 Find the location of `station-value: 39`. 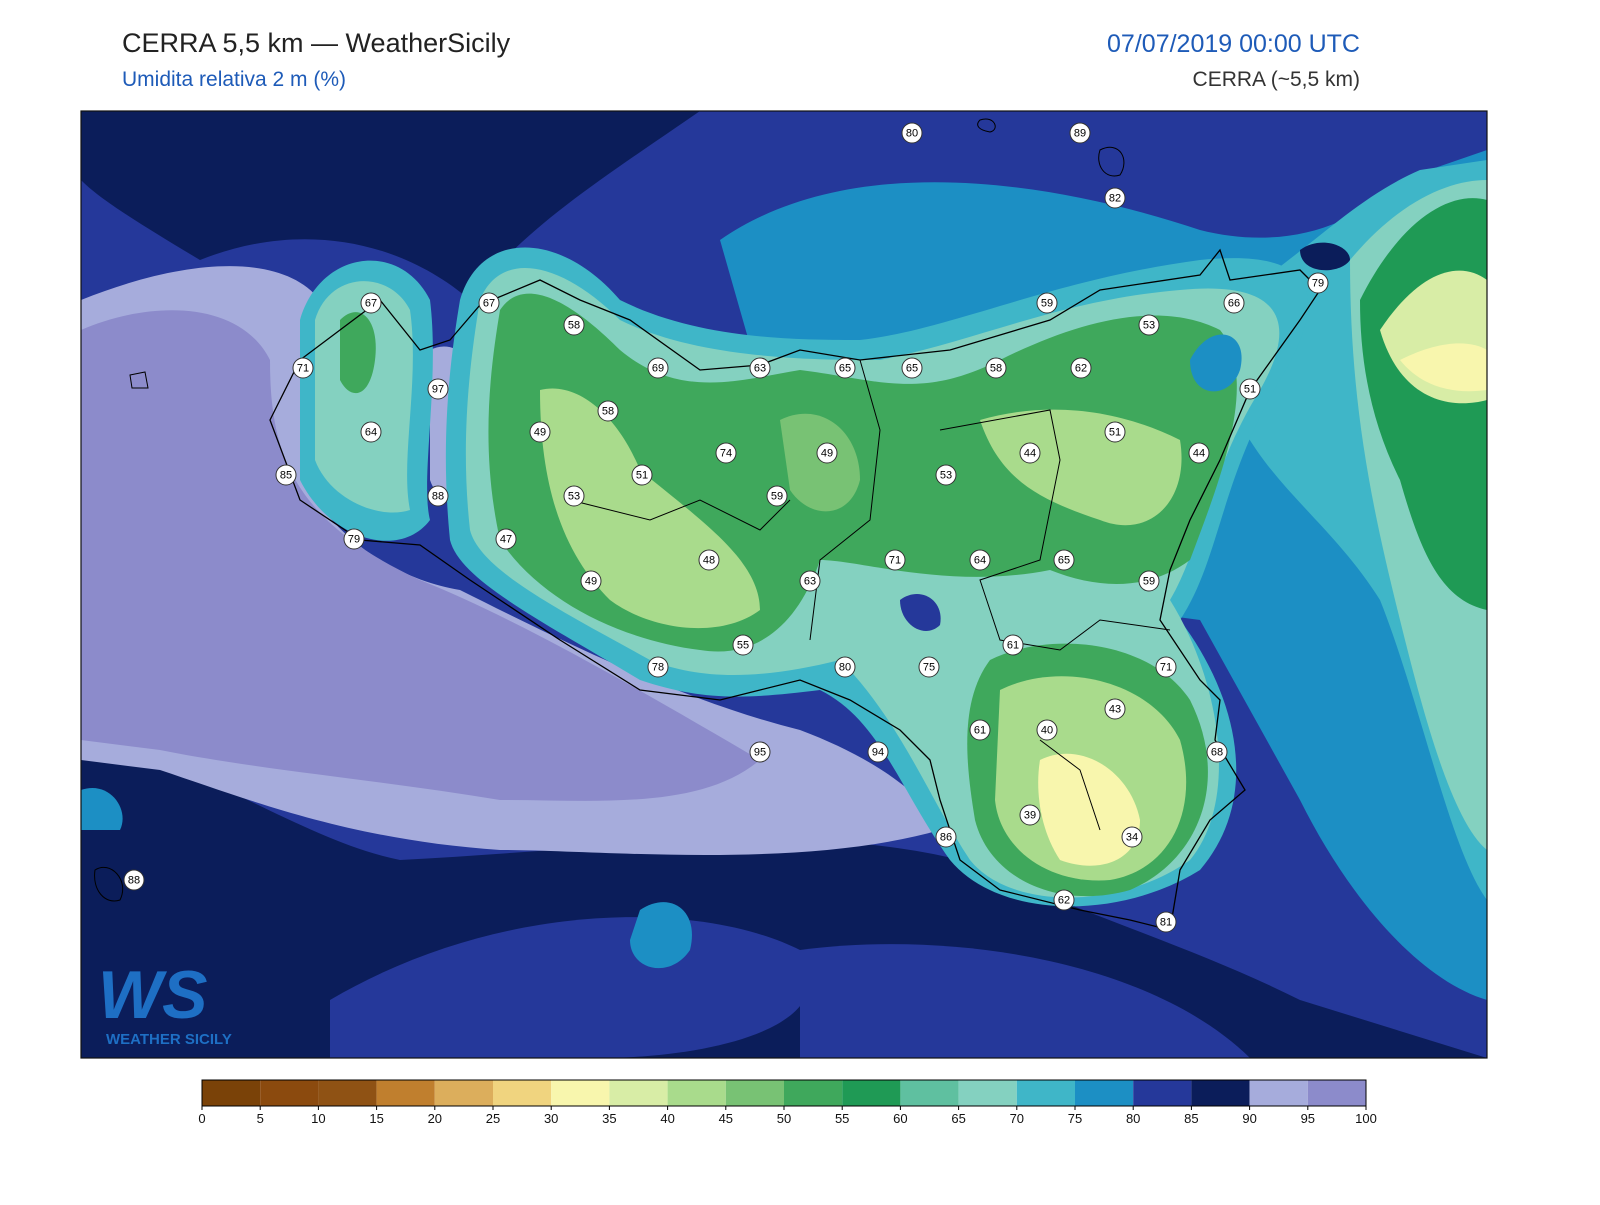

station-value: 39 is located at coordinates (1030, 816).